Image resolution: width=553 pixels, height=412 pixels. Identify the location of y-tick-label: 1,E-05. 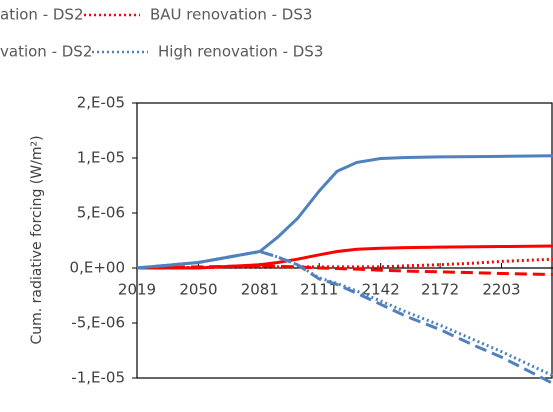
(101, 158).